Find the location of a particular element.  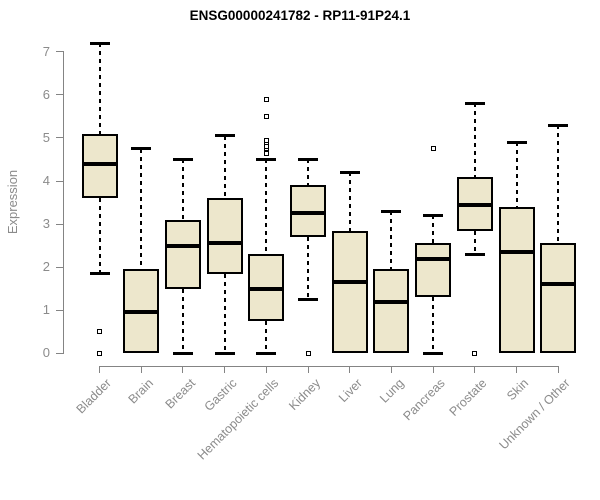

x-tick-label: Liver is located at coordinates (350, 391).